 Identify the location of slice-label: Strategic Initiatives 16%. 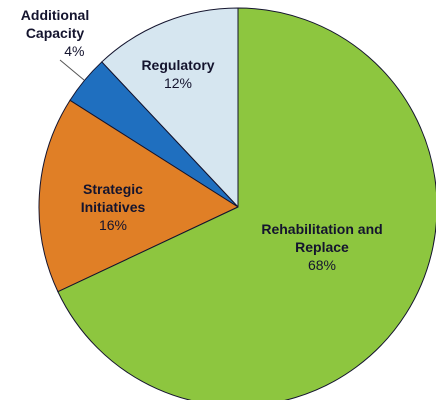
(113, 207).